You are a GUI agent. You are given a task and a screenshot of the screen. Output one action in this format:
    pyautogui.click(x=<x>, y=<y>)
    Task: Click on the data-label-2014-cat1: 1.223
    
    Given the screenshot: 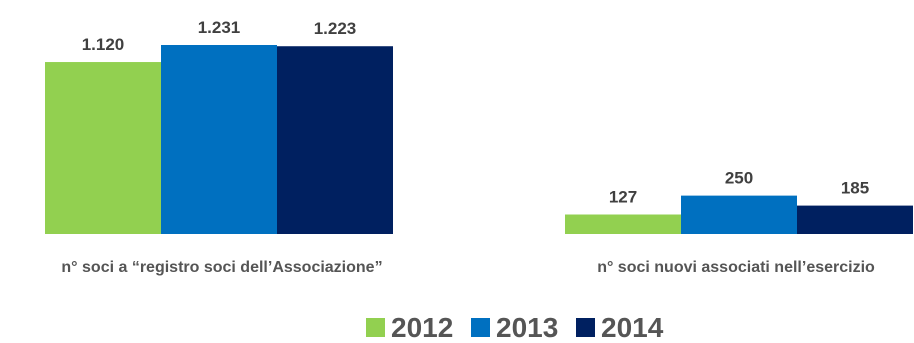 What is the action you would take?
    pyautogui.click(x=335, y=28)
    